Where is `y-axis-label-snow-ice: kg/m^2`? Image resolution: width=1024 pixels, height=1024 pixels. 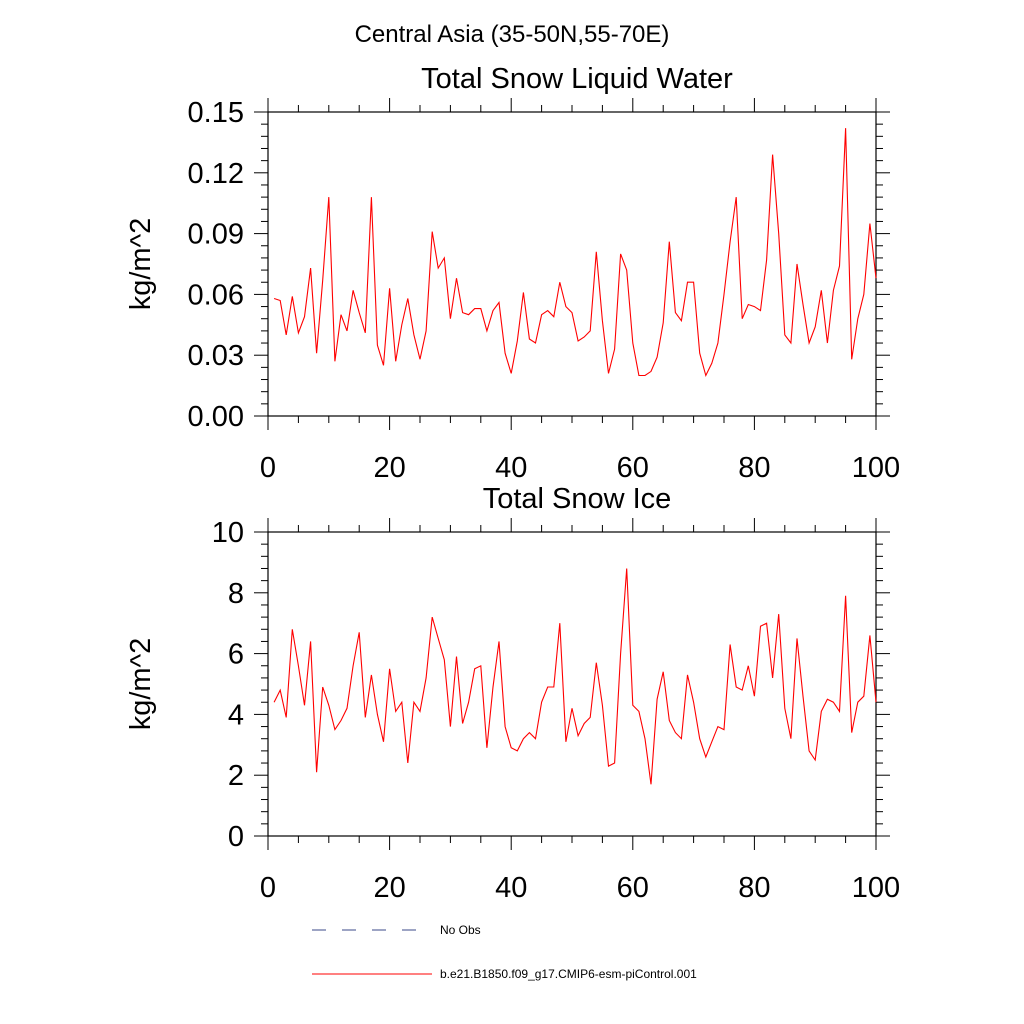 y-axis-label-snow-ice: kg/m^2 is located at coordinates (141, 684).